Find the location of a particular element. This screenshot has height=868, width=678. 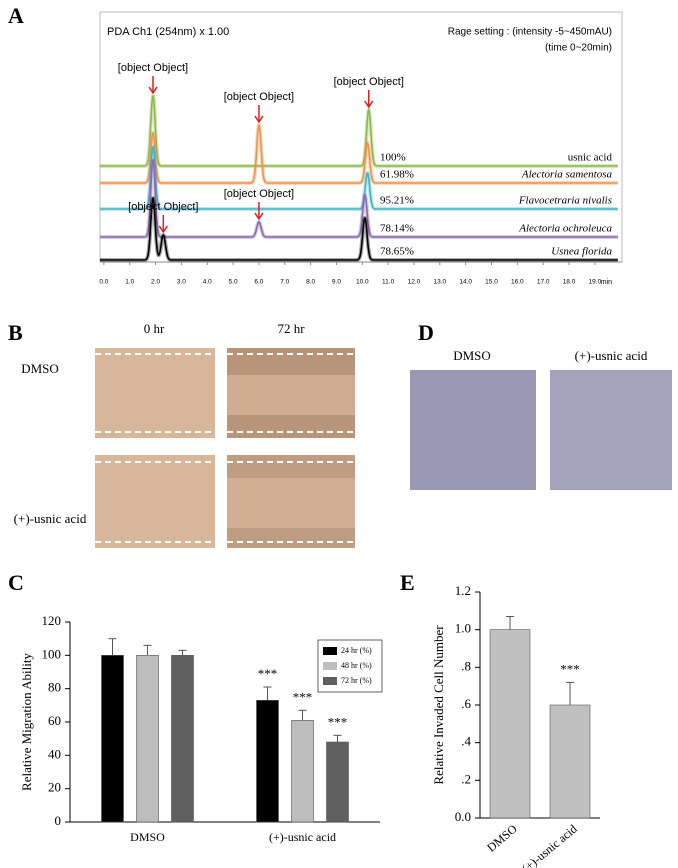

panel-letter: D is located at coordinates (426, 332).